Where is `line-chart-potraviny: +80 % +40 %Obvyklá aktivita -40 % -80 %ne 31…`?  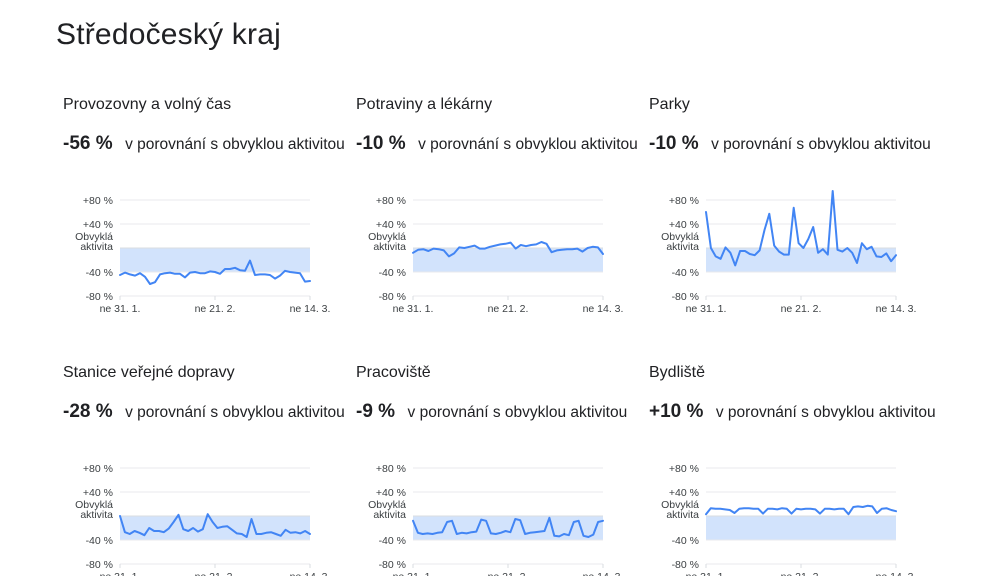 line-chart-potraviny: +80 % +40 %Obvyklá aktivita -40 % -80 %ne 31… is located at coordinates (494, 249).